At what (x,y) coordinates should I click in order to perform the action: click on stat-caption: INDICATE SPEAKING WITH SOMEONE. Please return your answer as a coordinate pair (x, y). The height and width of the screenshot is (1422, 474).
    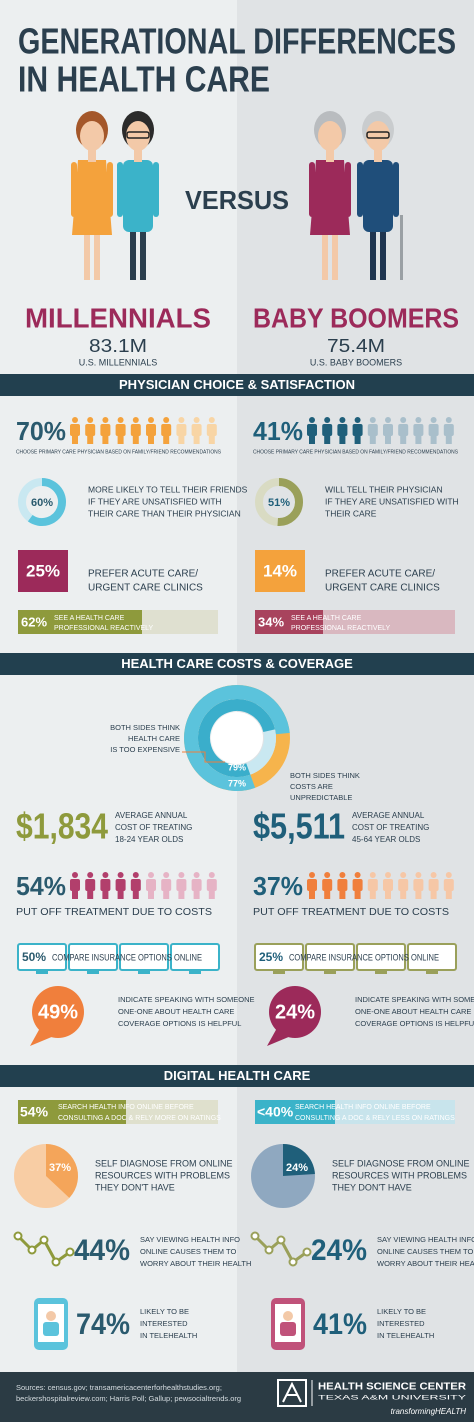
    Looking at the image, I should click on (414, 999).